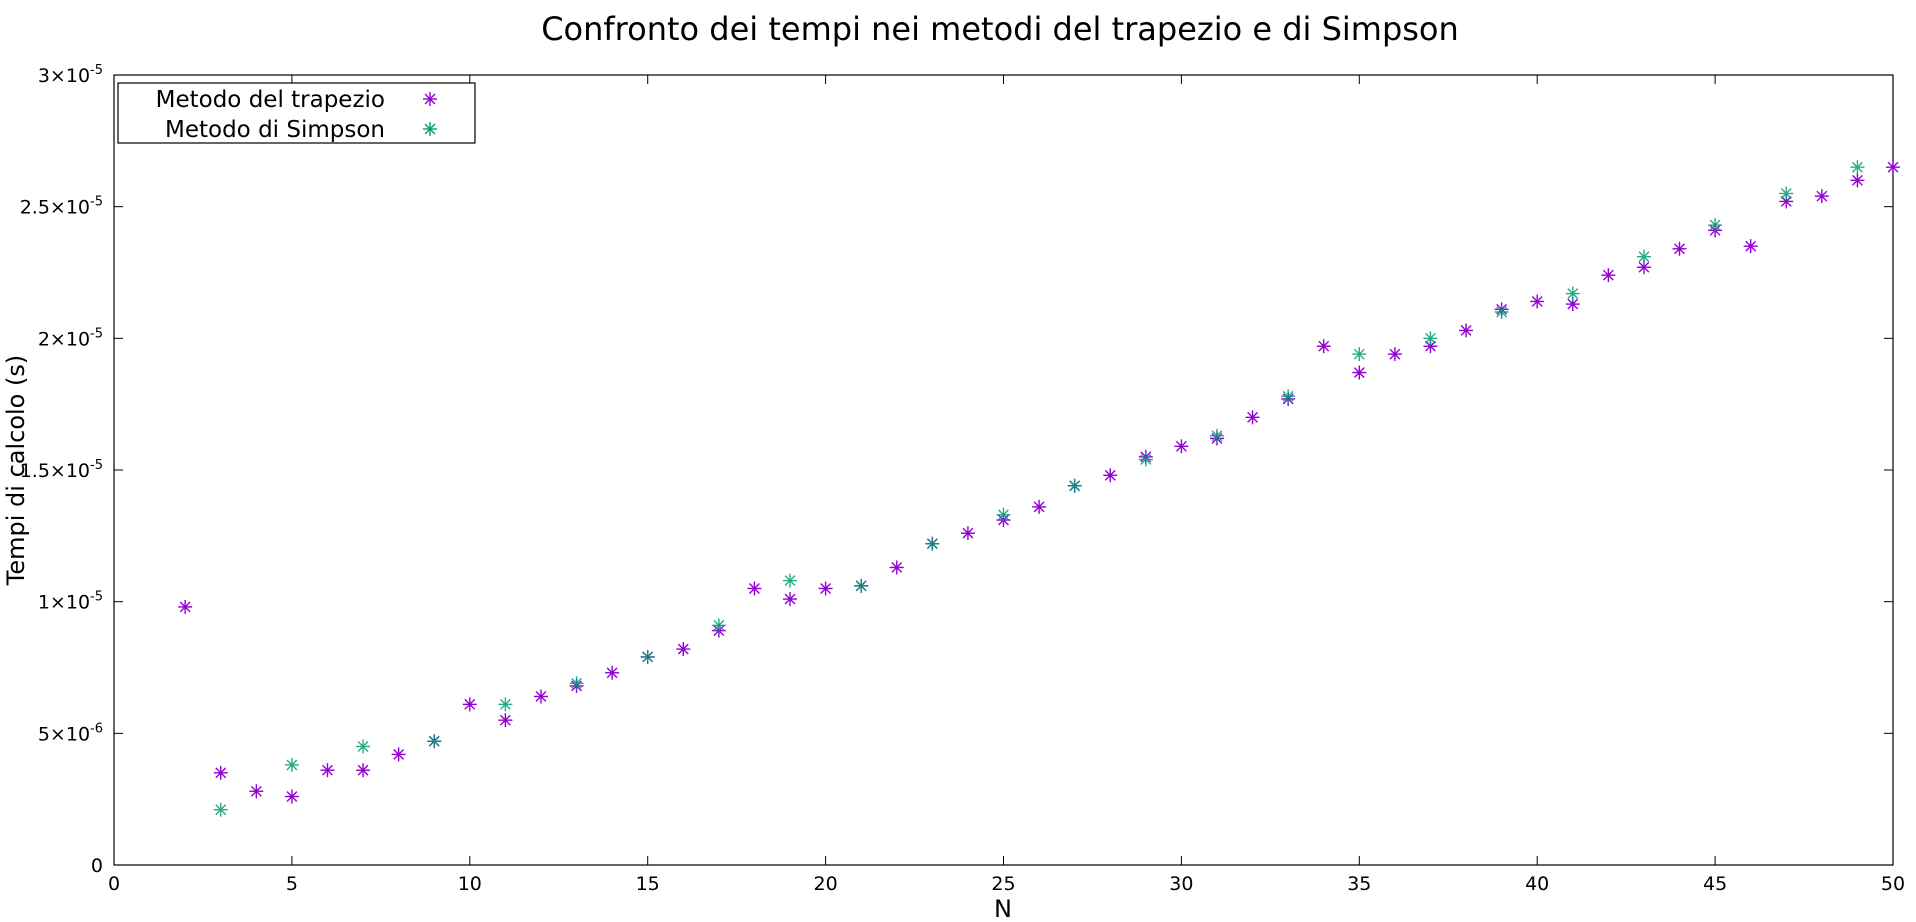 Image resolution: width=1916 pixels, height=922 pixels. What do you see at coordinates (70, 602) in the screenshot?
I see `y-tick-label: 1×10⁻⁵` at bounding box center [70, 602].